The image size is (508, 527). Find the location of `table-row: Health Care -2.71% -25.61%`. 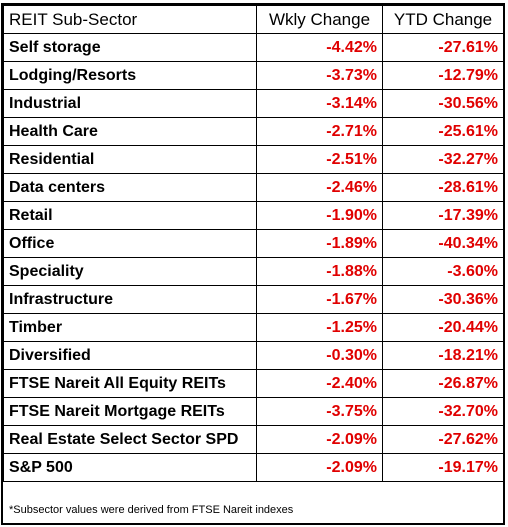

table-row: Health Care -2.71% -25.61% is located at coordinates (253, 131).